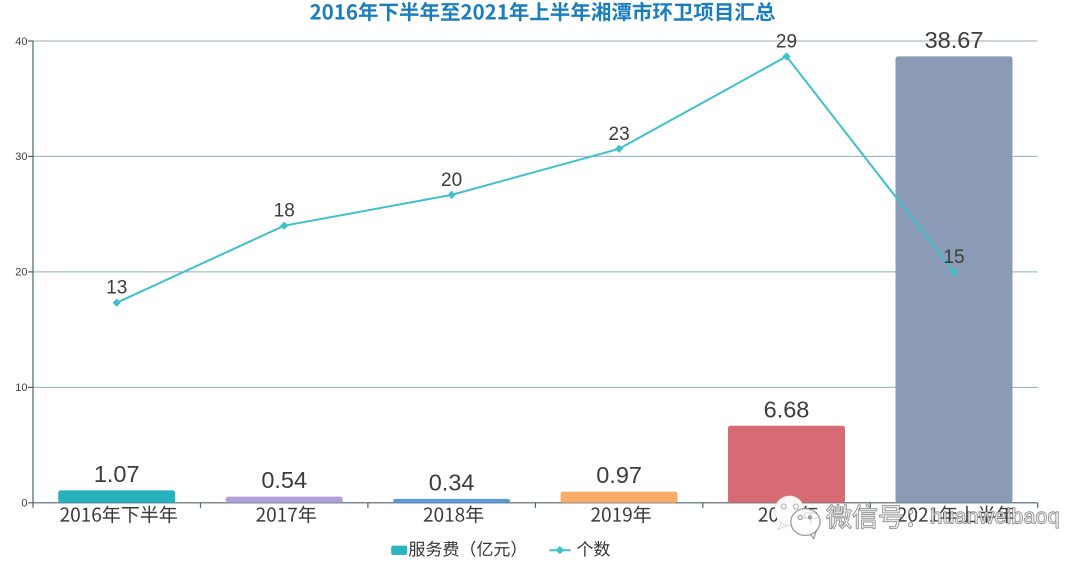 Image resolution: width=1080 pixels, height=568 pixels. What do you see at coordinates (619, 134) in the screenshot?
I see `svg-text: 23` at bounding box center [619, 134].